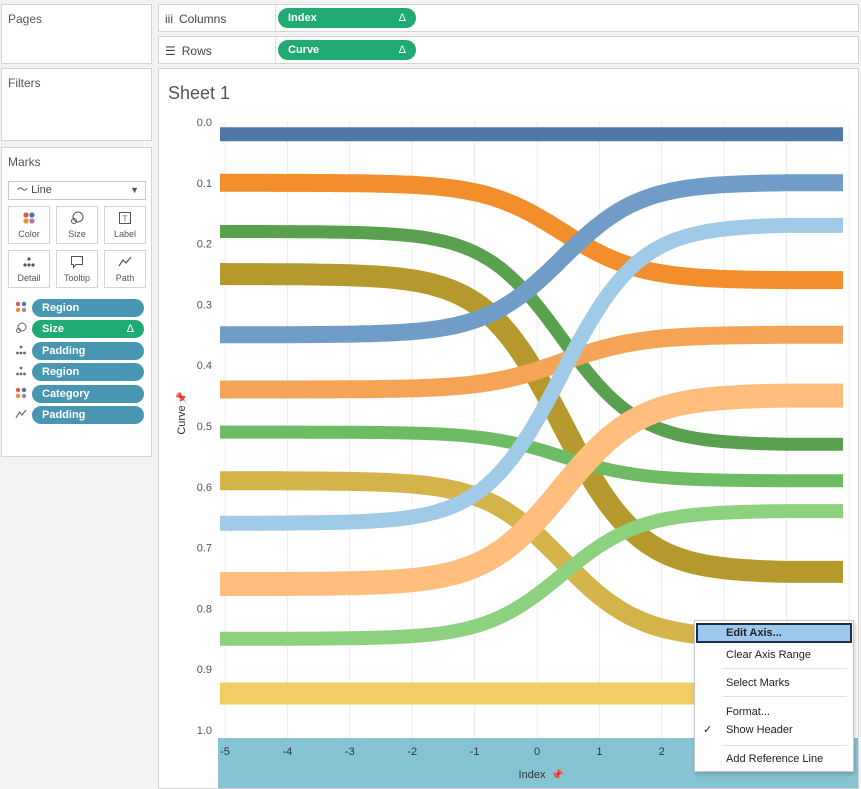 This screenshot has height=789, width=861. What do you see at coordinates (775, 759) in the screenshot?
I see `menu-item-add-reference-line: Add Reference Line` at bounding box center [775, 759].